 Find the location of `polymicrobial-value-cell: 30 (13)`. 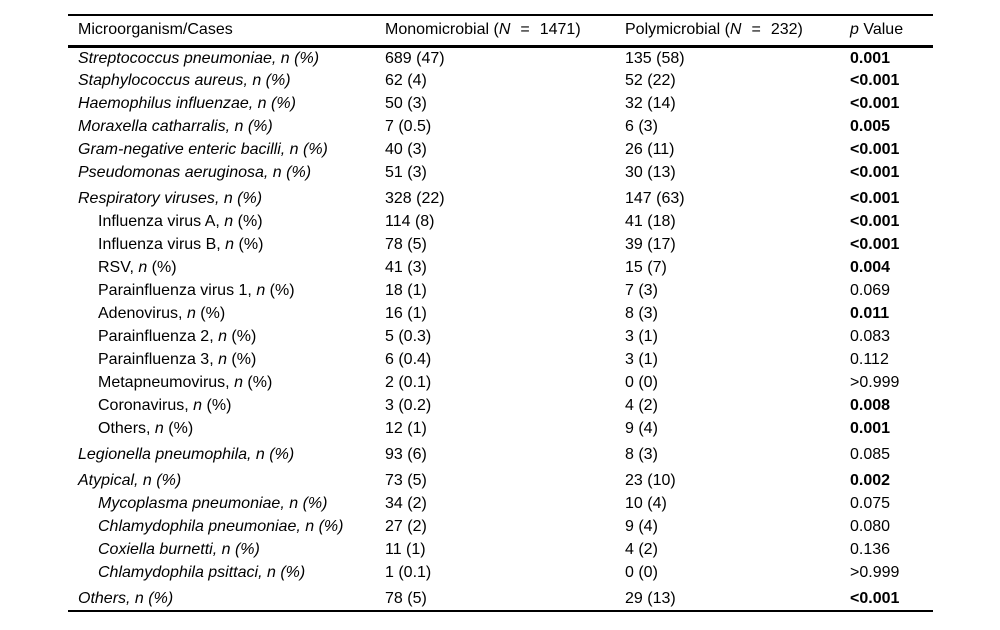

polymicrobial-value-cell: 30 (13) is located at coordinates (650, 172).